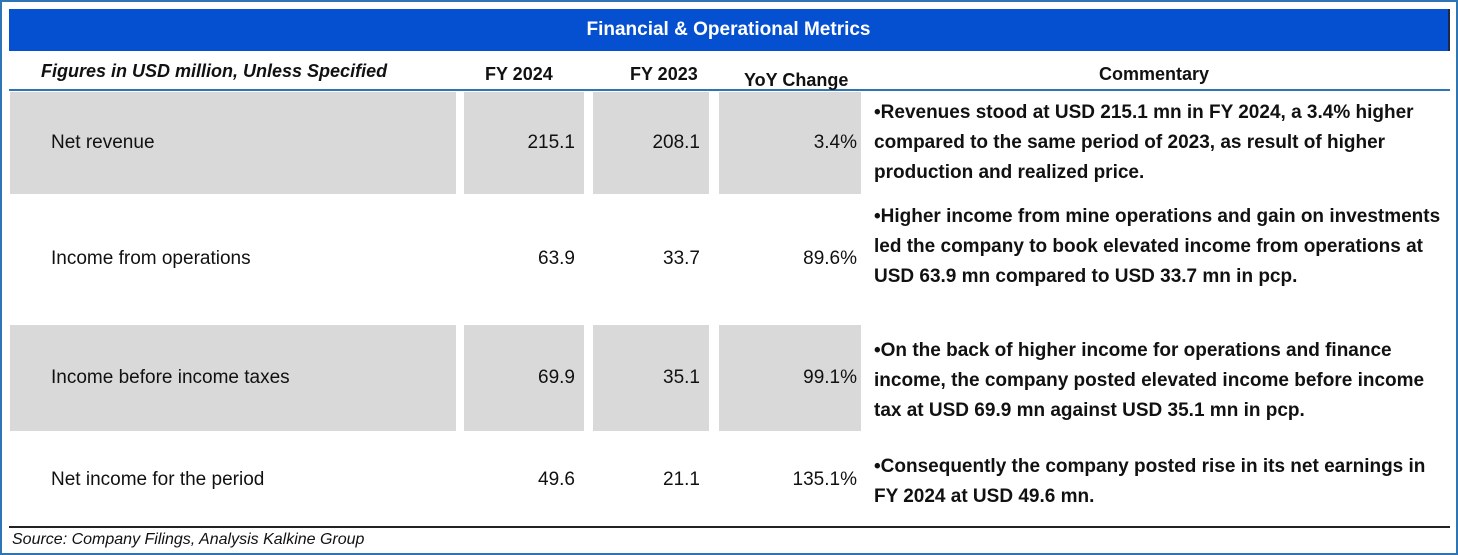 The image size is (1458, 555). Describe the element at coordinates (233, 143) in the screenshot. I see `row-label: Net revenue` at that location.